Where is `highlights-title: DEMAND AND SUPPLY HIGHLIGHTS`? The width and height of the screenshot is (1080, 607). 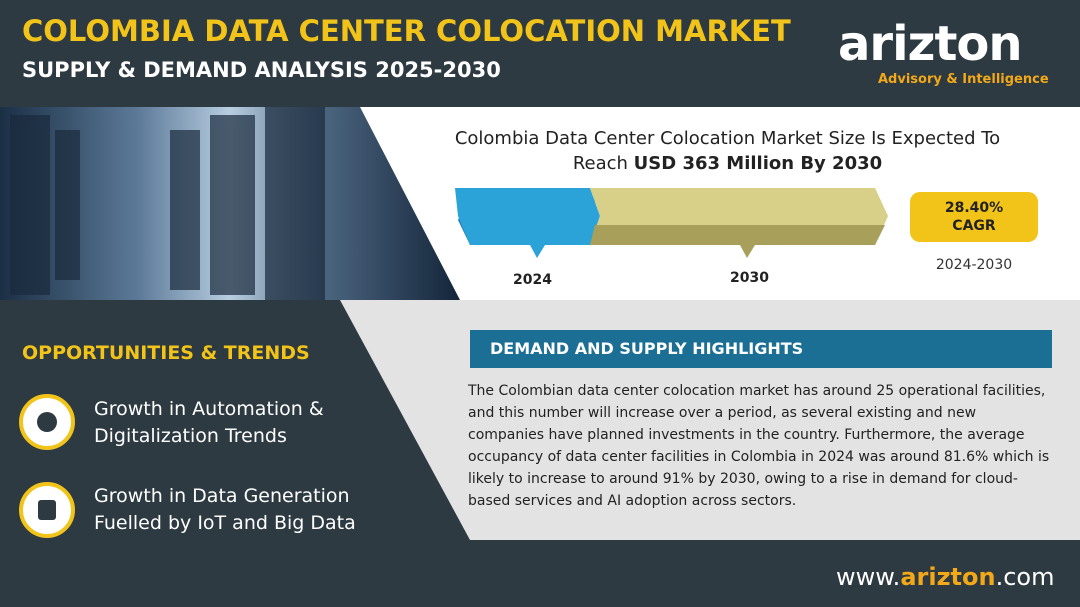
highlights-title: DEMAND AND SUPPLY HIGHLIGHTS is located at coordinates (647, 348).